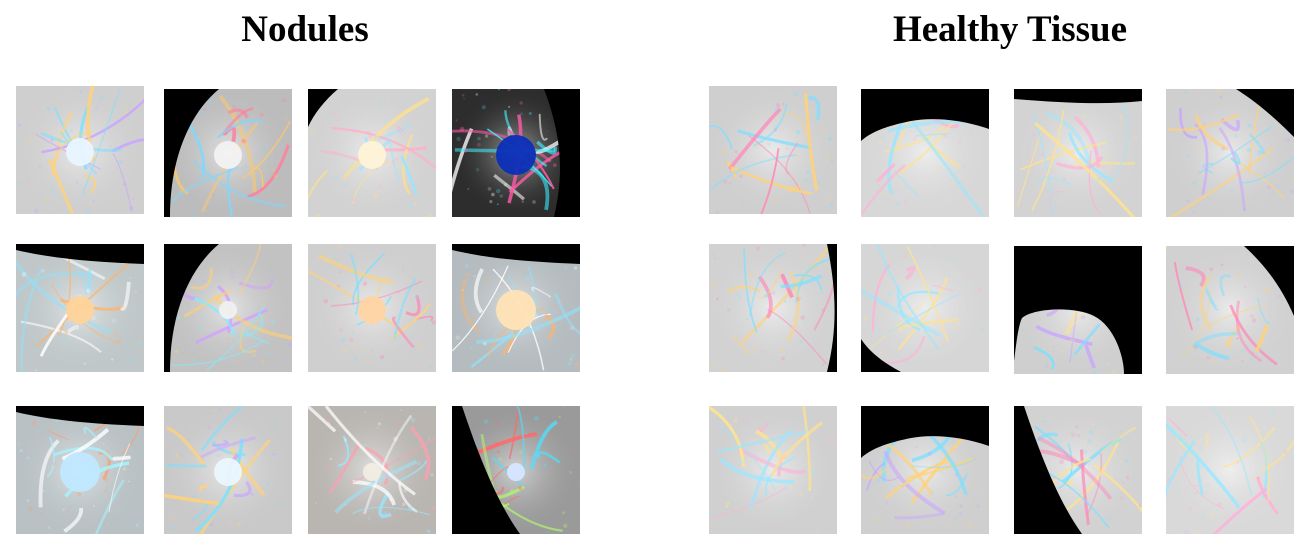 The image size is (1313, 547). I want to click on healthy-tissue-title: Healthy Tissue, so click(1010, 29).